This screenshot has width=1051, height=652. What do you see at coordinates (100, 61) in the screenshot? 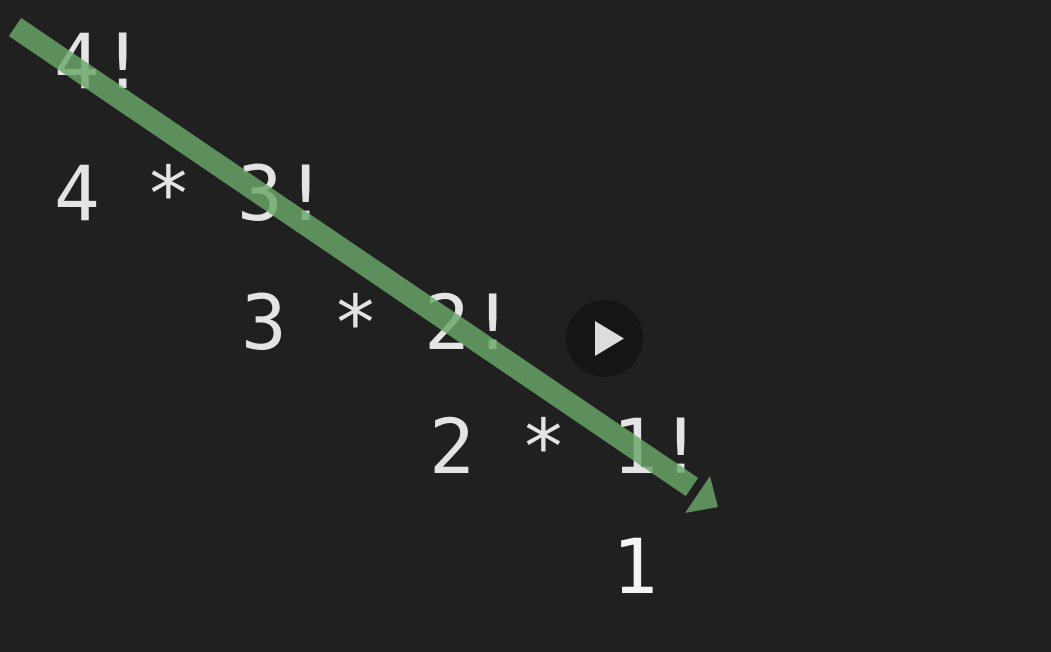
I see `expression-4-factorial: 4!` at bounding box center [100, 61].